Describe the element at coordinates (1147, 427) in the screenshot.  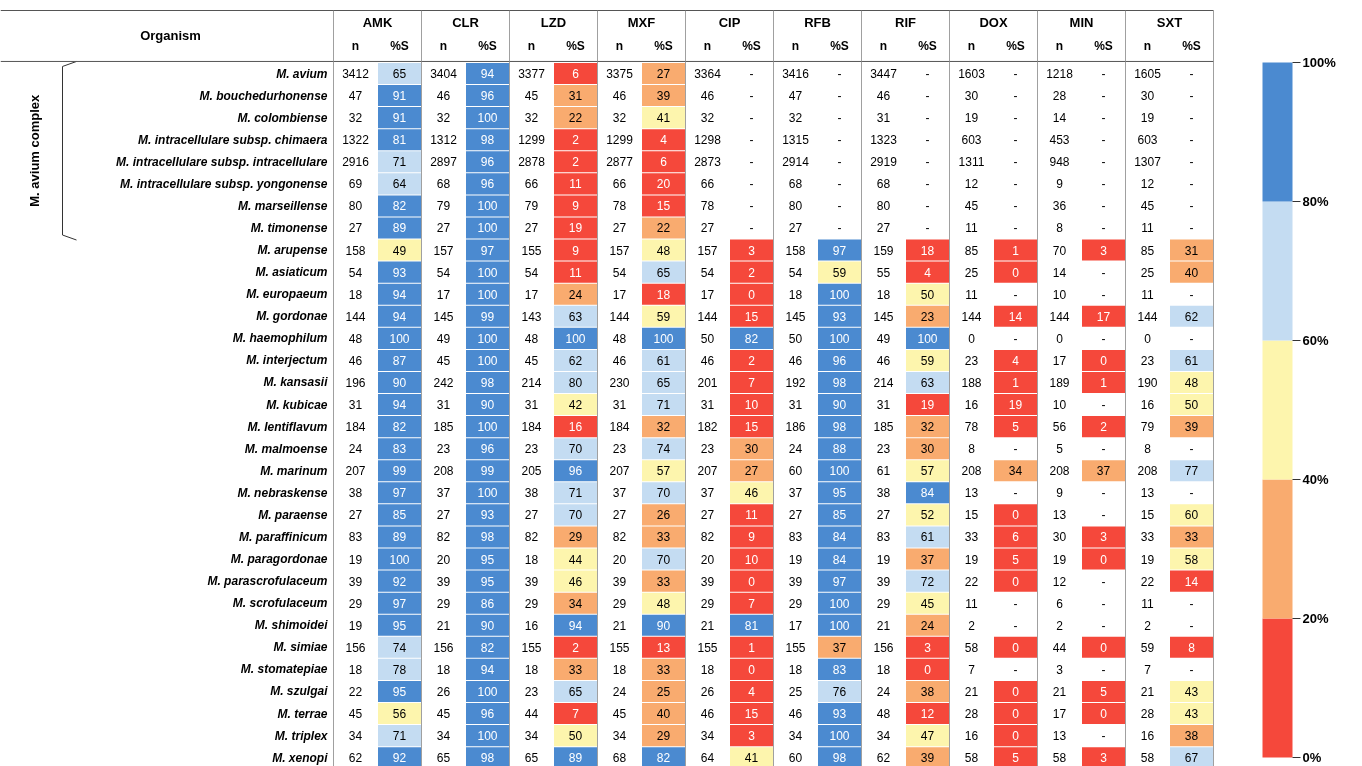
I see `text: 79` at that location.